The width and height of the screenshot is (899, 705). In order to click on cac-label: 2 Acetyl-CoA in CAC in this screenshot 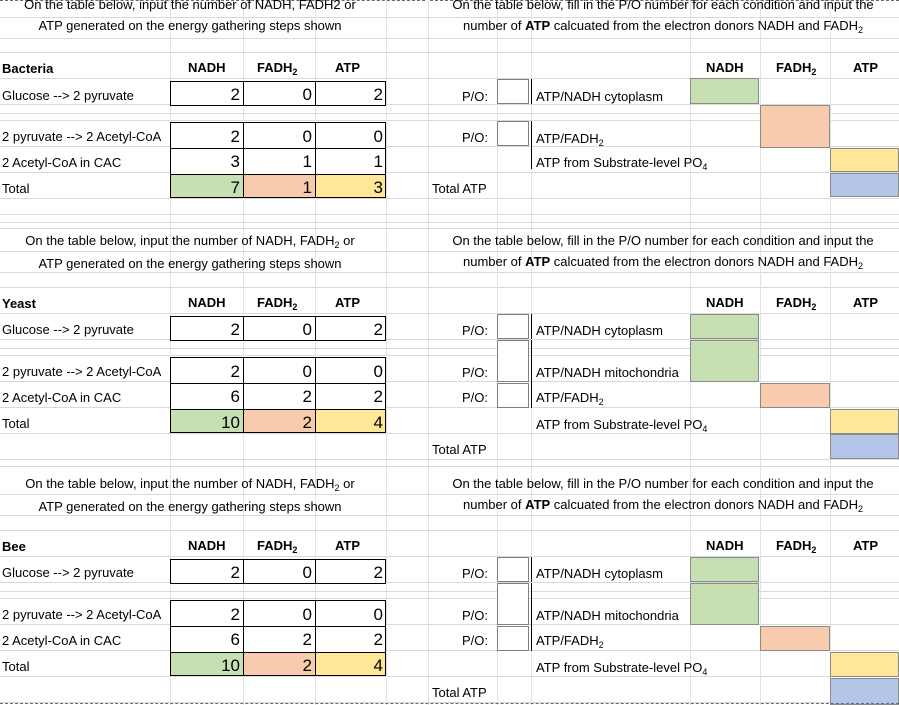, I will do `click(62, 397)`.